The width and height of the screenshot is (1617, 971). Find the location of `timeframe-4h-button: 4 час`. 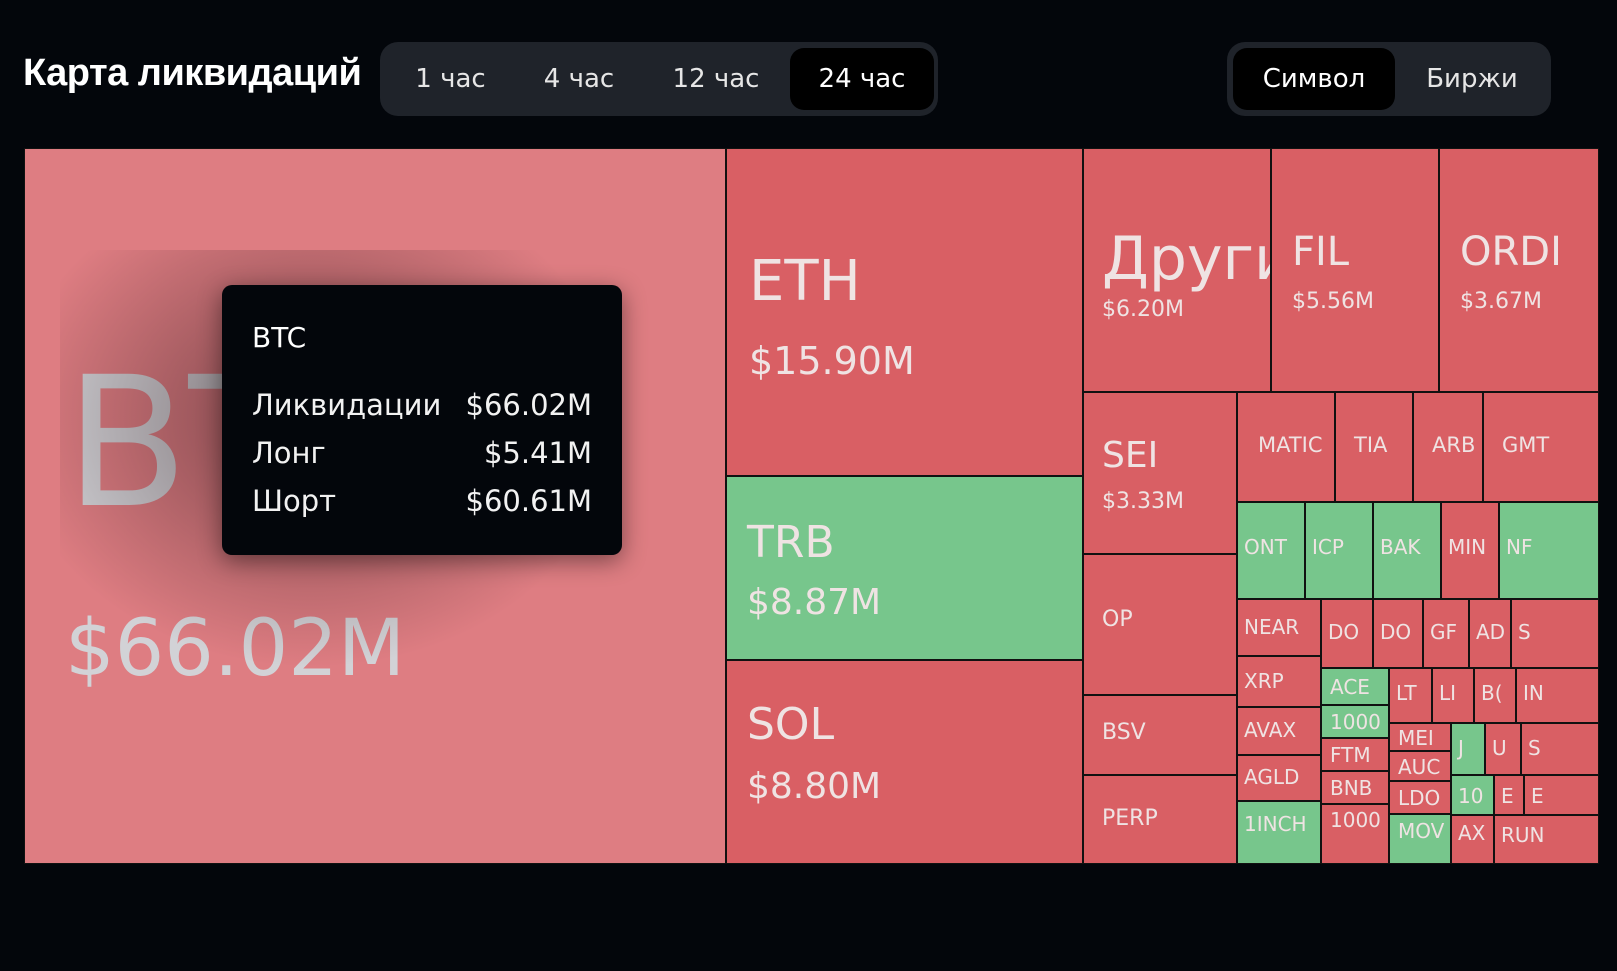

timeframe-4h-button: 4 час is located at coordinates (579, 79).